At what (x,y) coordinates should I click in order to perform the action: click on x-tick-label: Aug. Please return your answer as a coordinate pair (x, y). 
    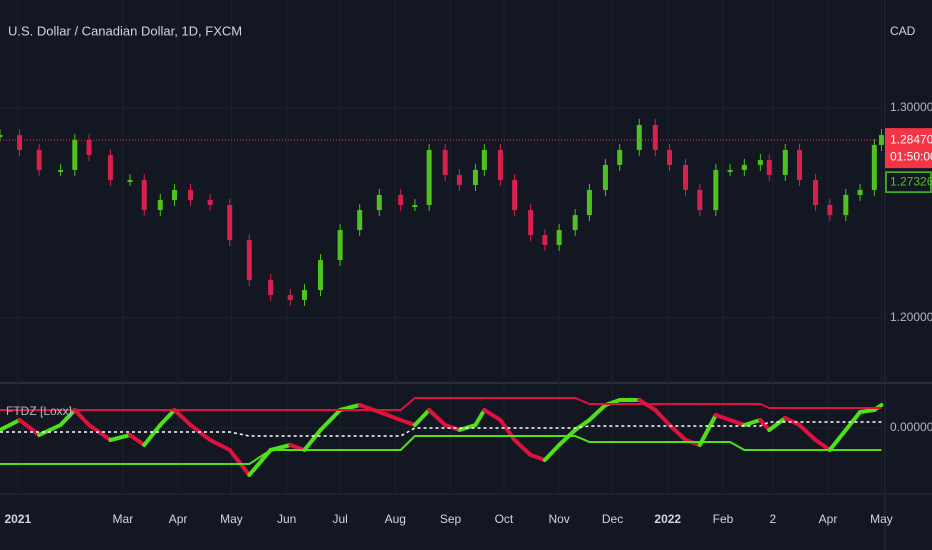
    Looking at the image, I should click on (395, 519).